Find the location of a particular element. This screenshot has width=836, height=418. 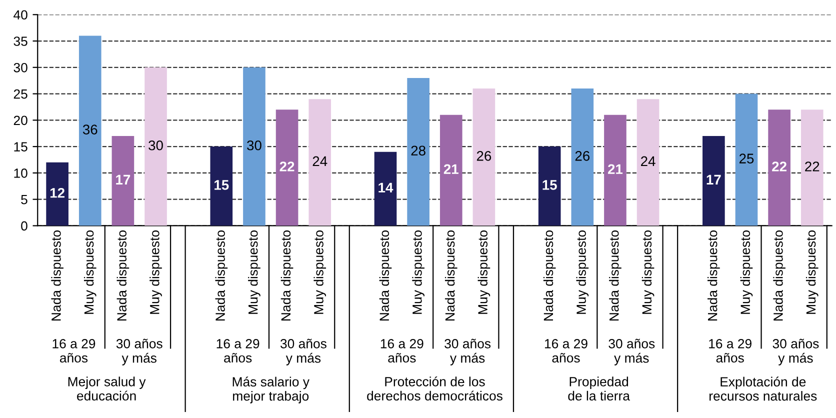

y-tick-label: 0 is located at coordinates (24, 226).